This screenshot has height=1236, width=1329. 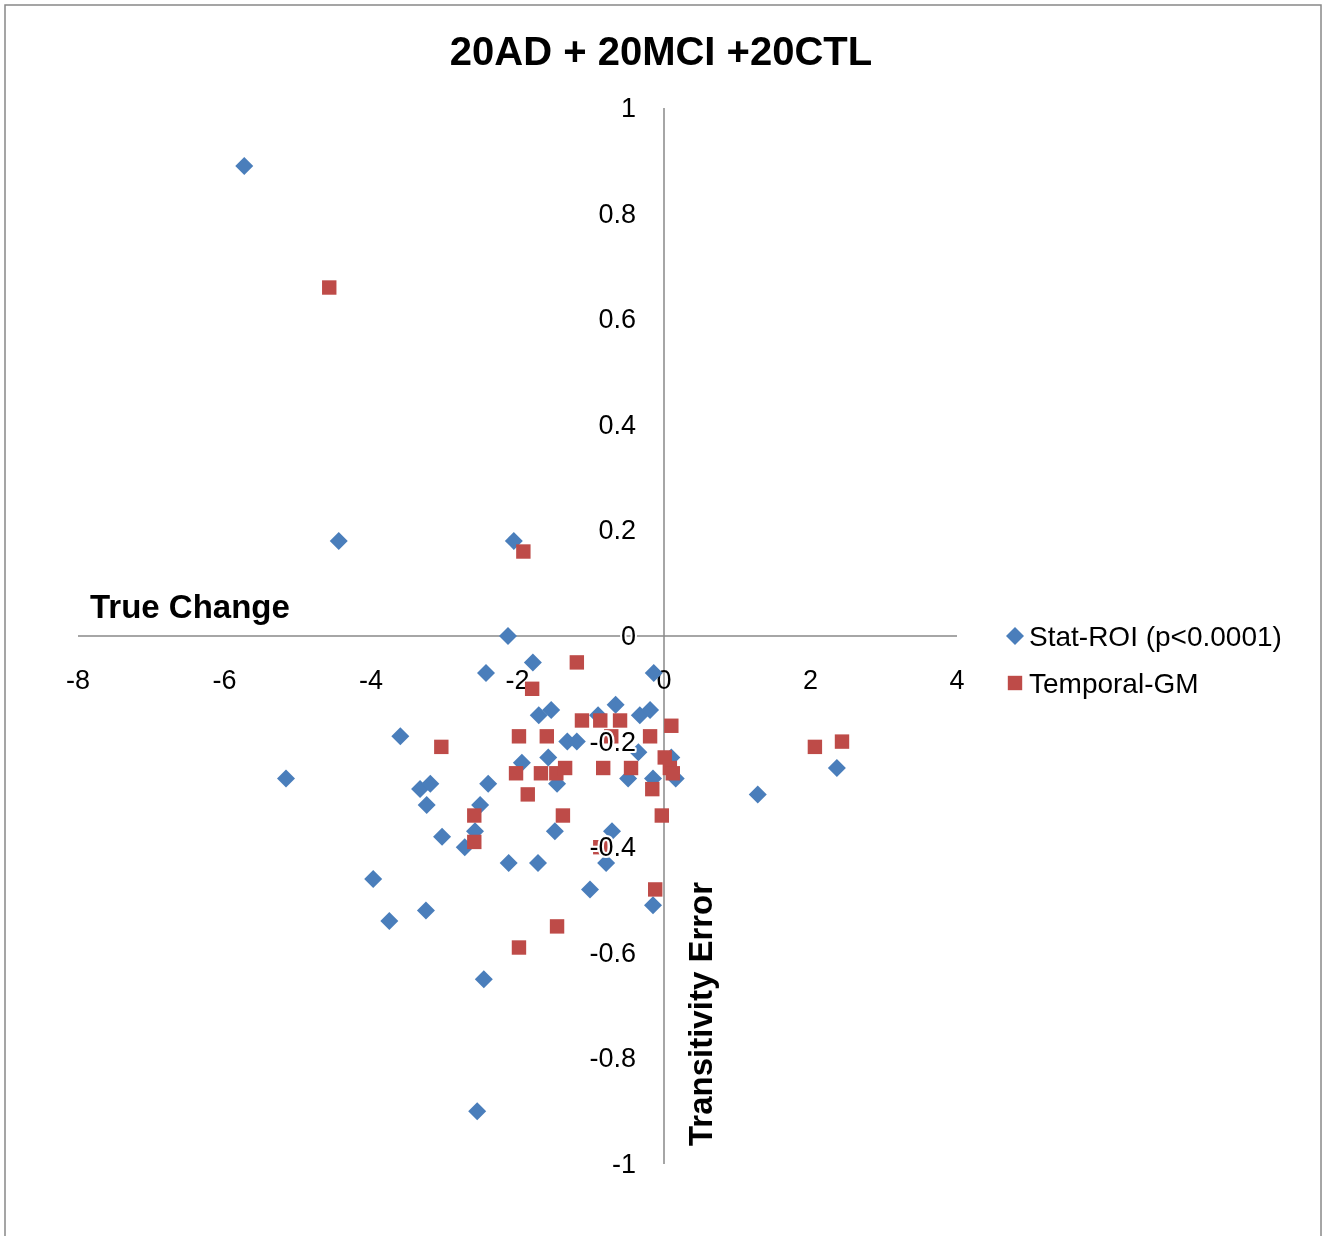 What do you see at coordinates (612, 741) in the screenshot?
I see `y-tick-label: -0.2` at bounding box center [612, 741].